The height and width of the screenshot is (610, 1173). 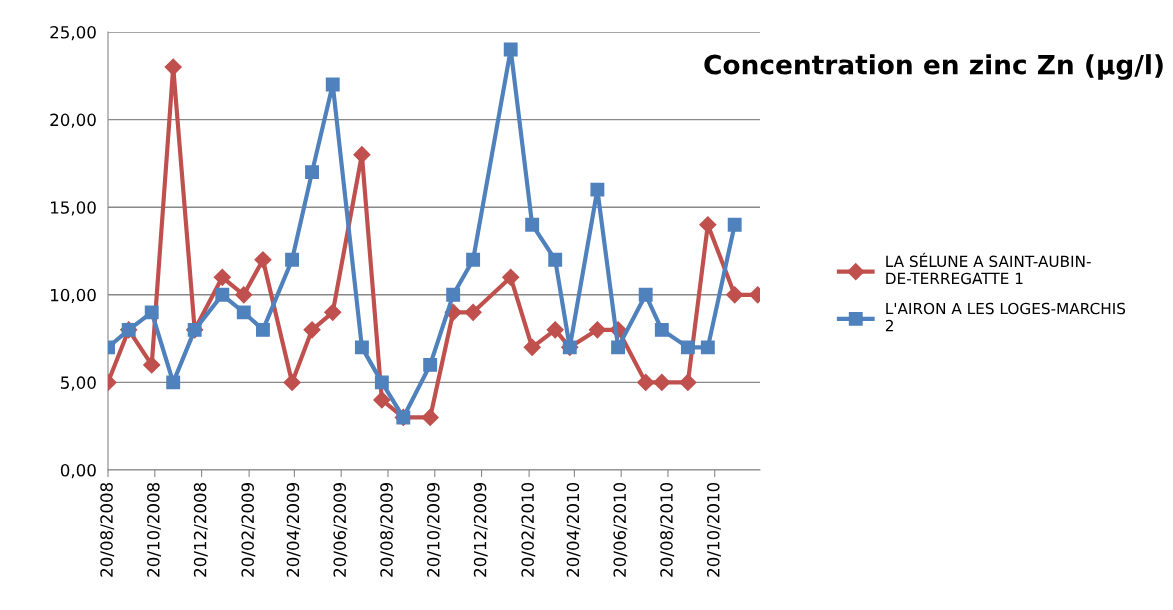 What do you see at coordinates (154, 529) in the screenshot?
I see `x-tick-label: 20/10/2008` at bounding box center [154, 529].